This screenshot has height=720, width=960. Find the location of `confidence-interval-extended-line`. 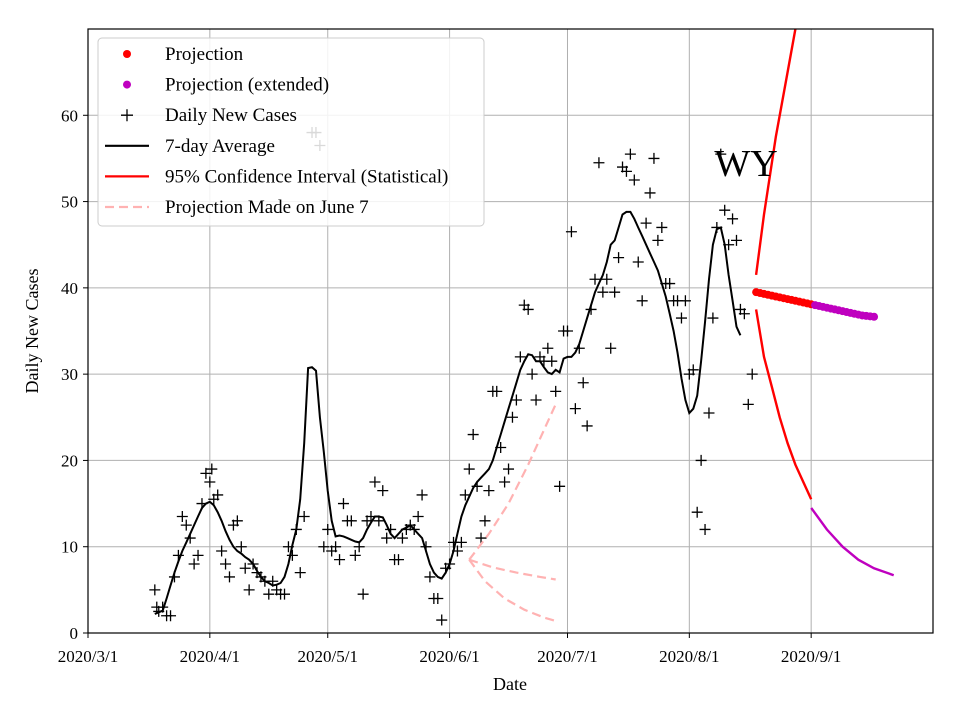

confidence-interval-extended-line is located at coordinates (852, 542).